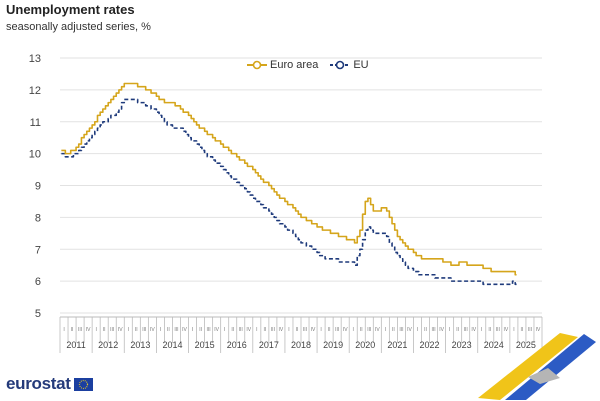 The height and width of the screenshot is (401, 600). Describe the element at coordinates (269, 345) in the screenshot. I see `year-tick-label: 2017` at that location.